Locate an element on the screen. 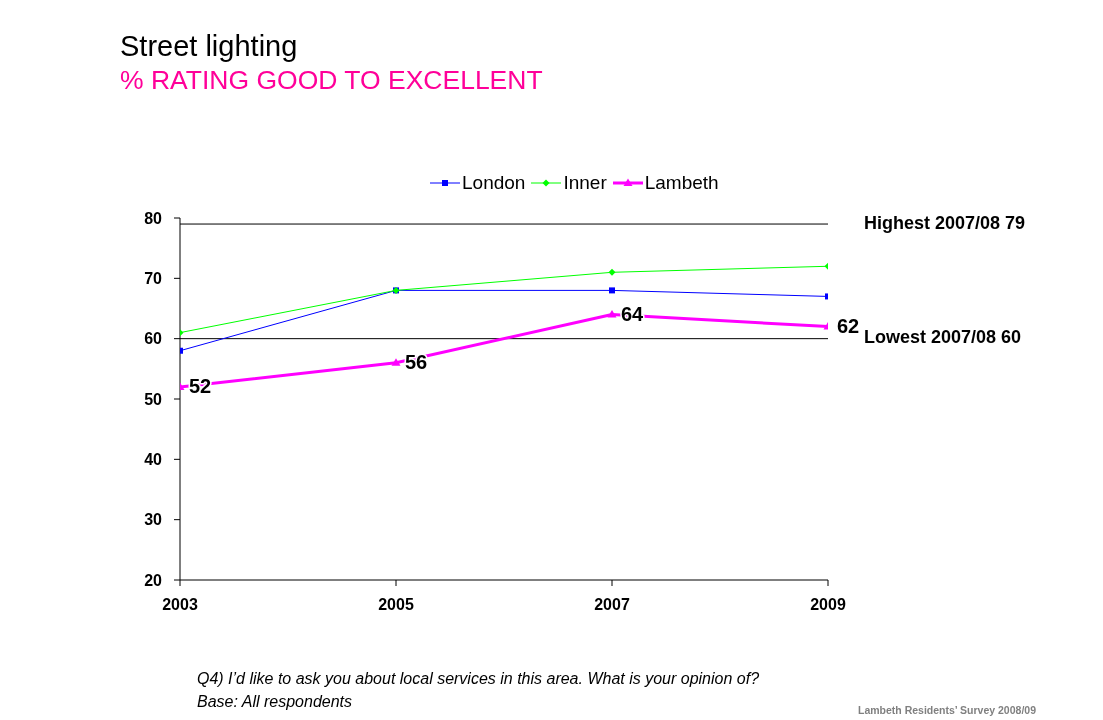 This screenshot has height=720, width=1103. text: Lambeth Residents’ Survey 2008/09 is located at coordinates (946, 710).